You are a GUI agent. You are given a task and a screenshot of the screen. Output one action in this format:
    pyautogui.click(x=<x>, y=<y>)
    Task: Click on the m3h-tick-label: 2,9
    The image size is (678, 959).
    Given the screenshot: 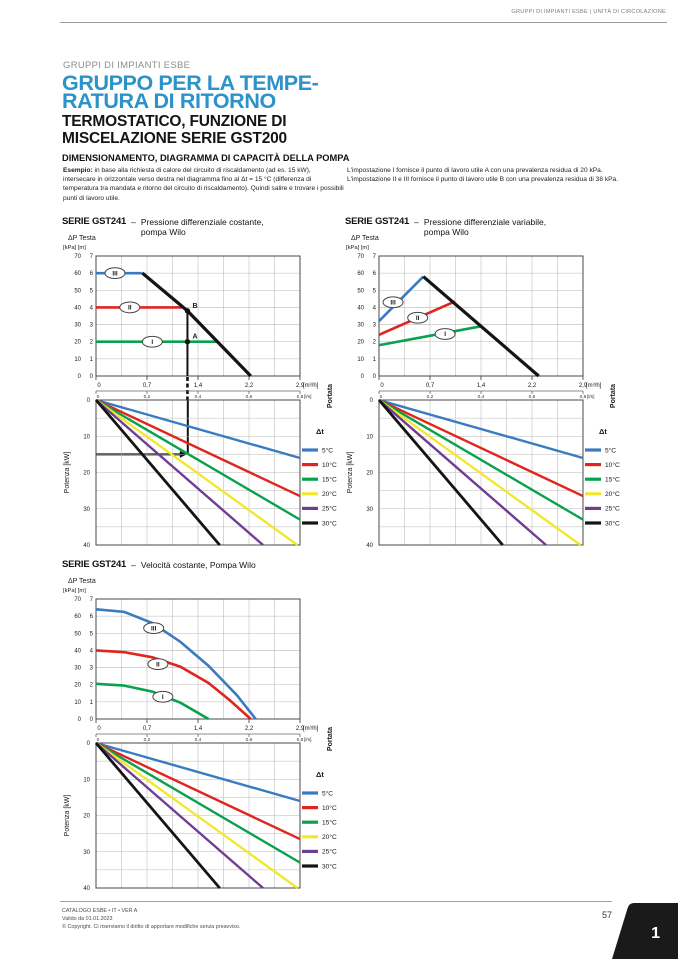 What is the action you would take?
    pyautogui.click(x=300, y=386)
    